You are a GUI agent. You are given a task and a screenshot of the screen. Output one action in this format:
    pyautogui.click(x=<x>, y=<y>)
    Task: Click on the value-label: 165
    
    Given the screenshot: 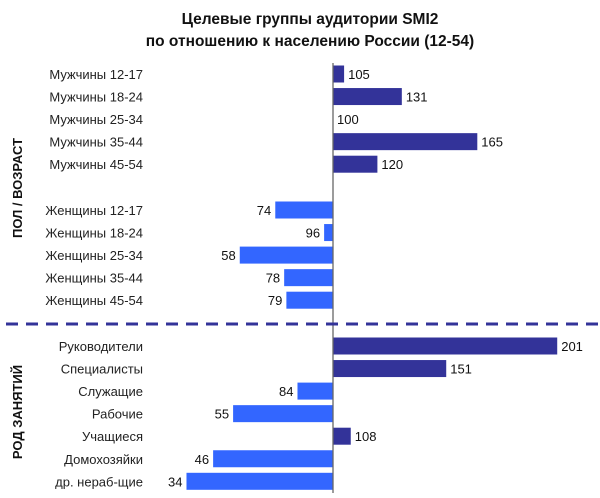 What is the action you would take?
    pyautogui.click(x=492, y=142)
    